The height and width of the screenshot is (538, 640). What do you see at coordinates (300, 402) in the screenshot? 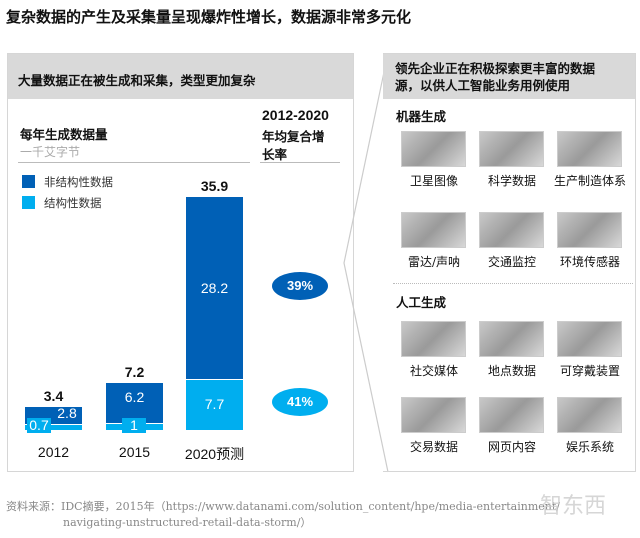
I see `cagr-badge: 41%` at bounding box center [300, 402].